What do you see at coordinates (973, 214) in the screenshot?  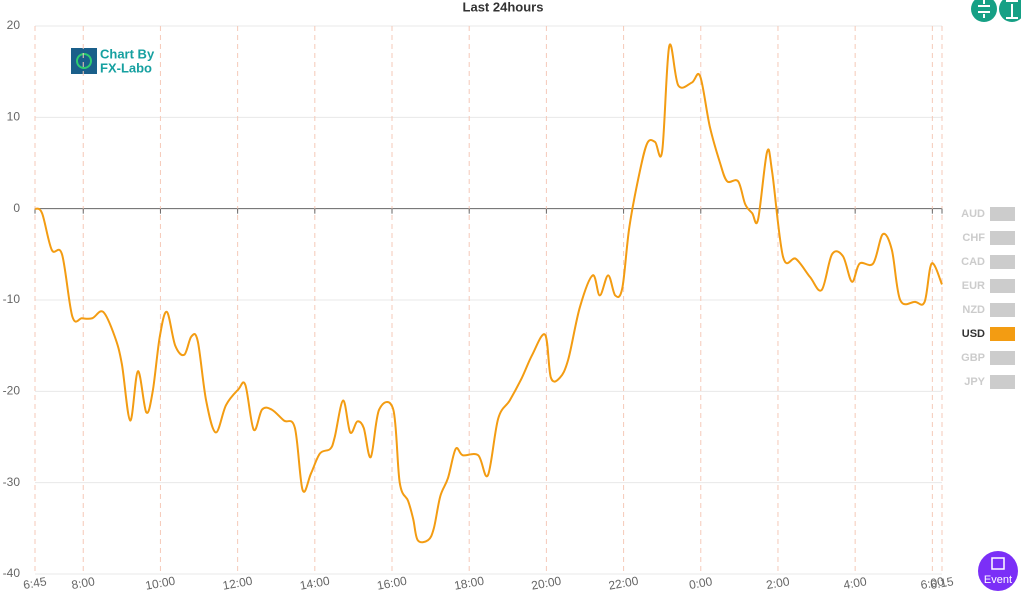 I see `legend-label: AUD` at bounding box center [973, 214].